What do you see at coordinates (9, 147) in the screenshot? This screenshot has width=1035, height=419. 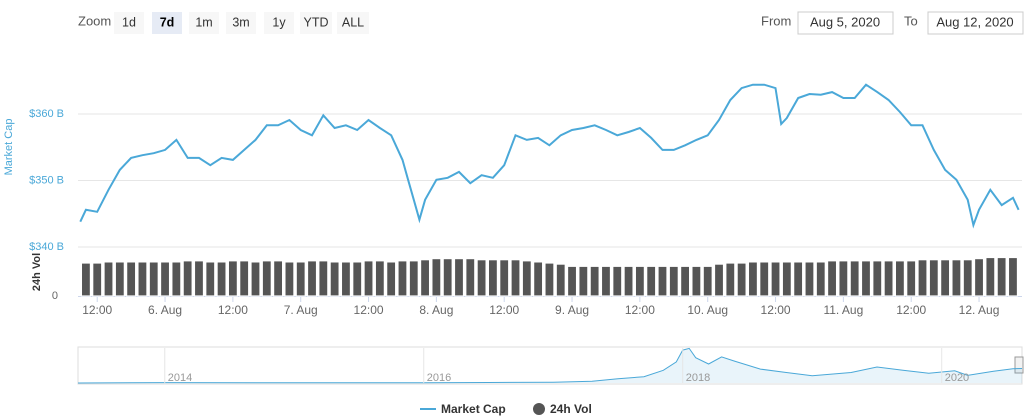 I see `y-axis-title: Market Cap` at bounding box center [9, 147].